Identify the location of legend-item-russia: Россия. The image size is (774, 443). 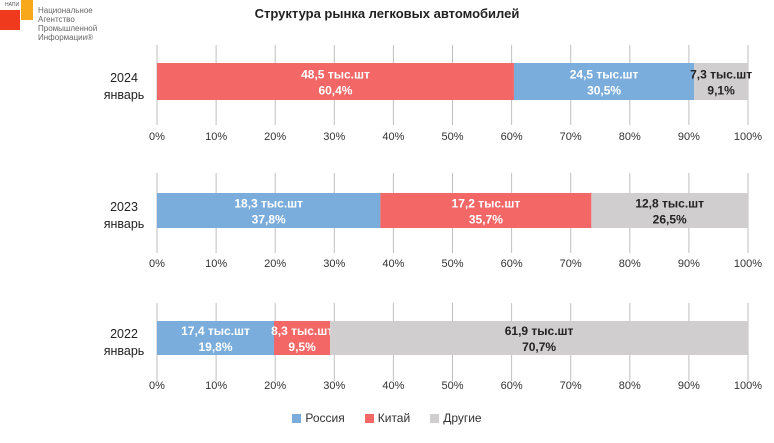
(318, 418).